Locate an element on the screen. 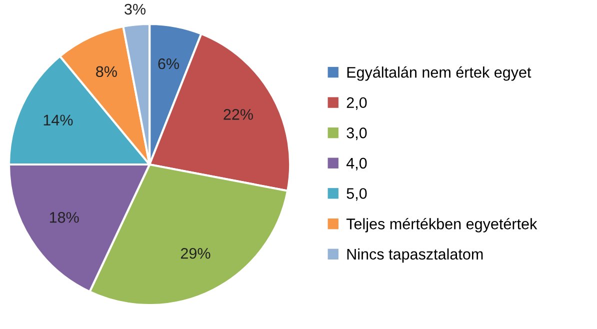 This screenshot has width=597, height=329. data-label: 14% is located at coordinates (58, 120).